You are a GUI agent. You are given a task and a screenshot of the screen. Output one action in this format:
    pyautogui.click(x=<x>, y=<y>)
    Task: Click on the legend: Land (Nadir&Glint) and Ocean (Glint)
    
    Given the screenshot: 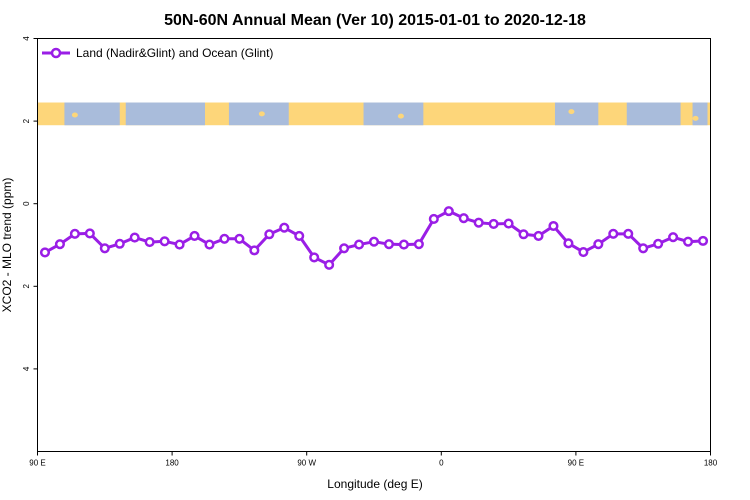 What is the action you would take?
    pyautogui.click(x=157, y=53)
    